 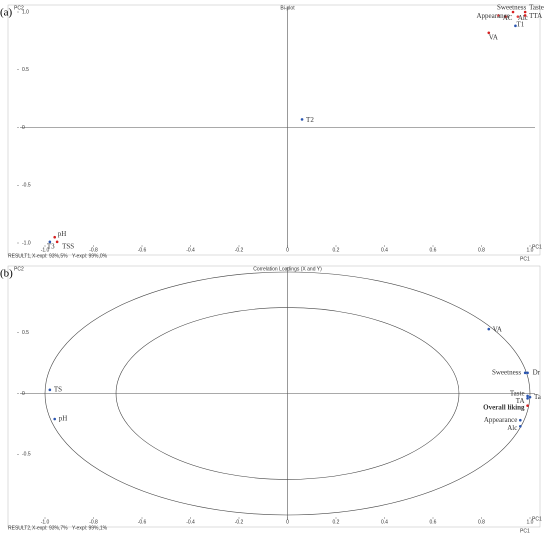 I want to click on point-label: T1, so click(x=520, y=24).